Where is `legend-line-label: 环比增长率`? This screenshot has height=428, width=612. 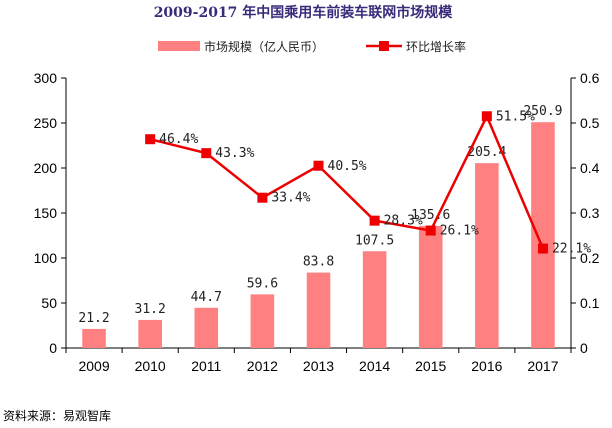 legend-line-label: 环比增长率 is located at coordinates (436, 46).